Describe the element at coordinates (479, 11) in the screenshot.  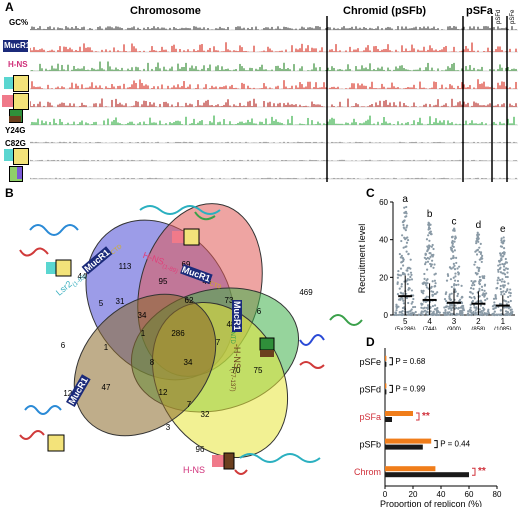
I see `header-psfa: pSFa` at that location.